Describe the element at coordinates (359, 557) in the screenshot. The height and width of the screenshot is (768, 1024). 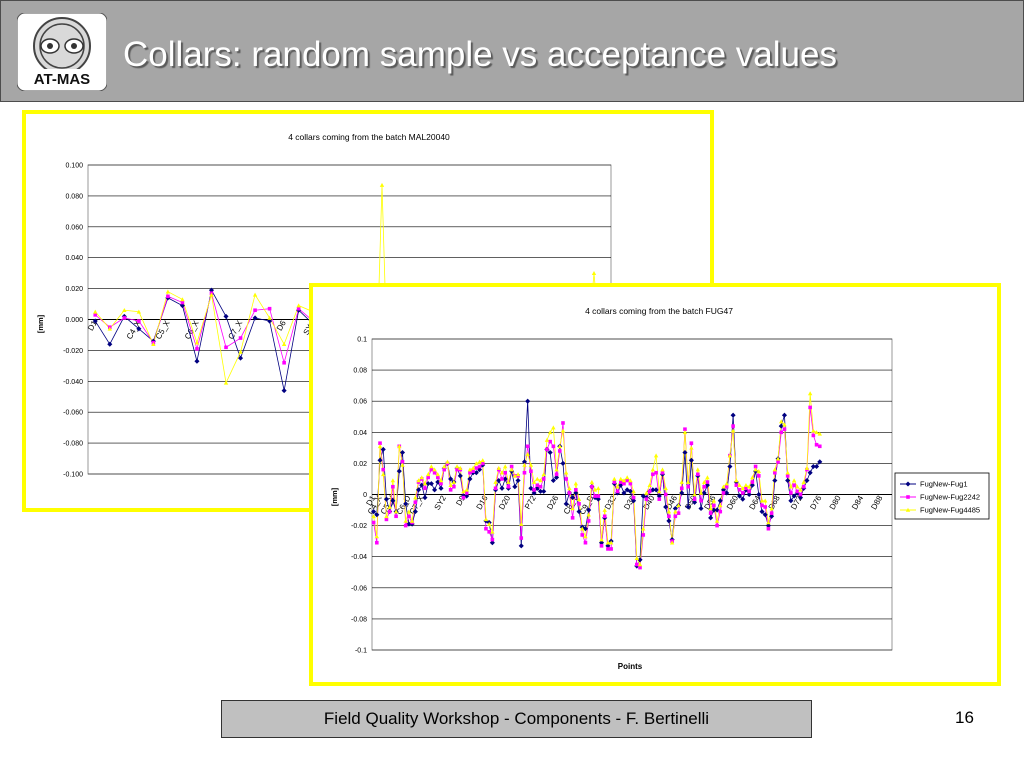
I see `y-tick-label: -0.04` at that location.